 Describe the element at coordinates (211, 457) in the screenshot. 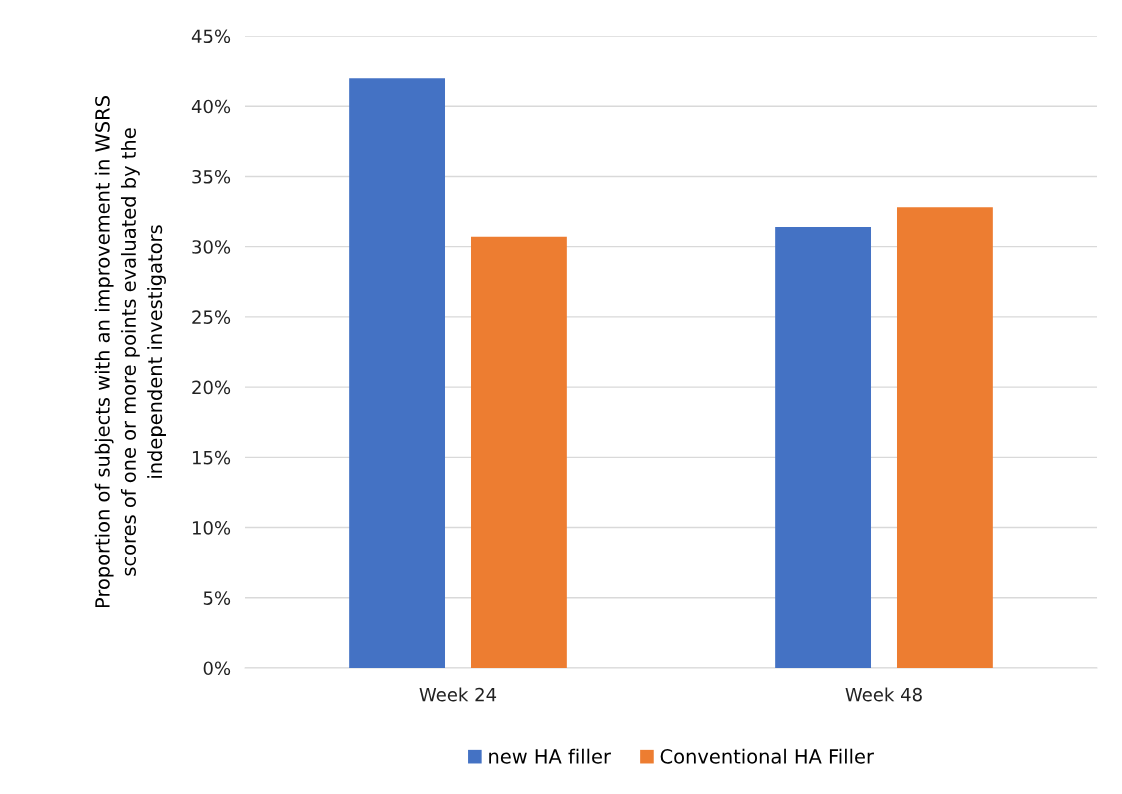

I see `y-tick-label: 15%` at that location.